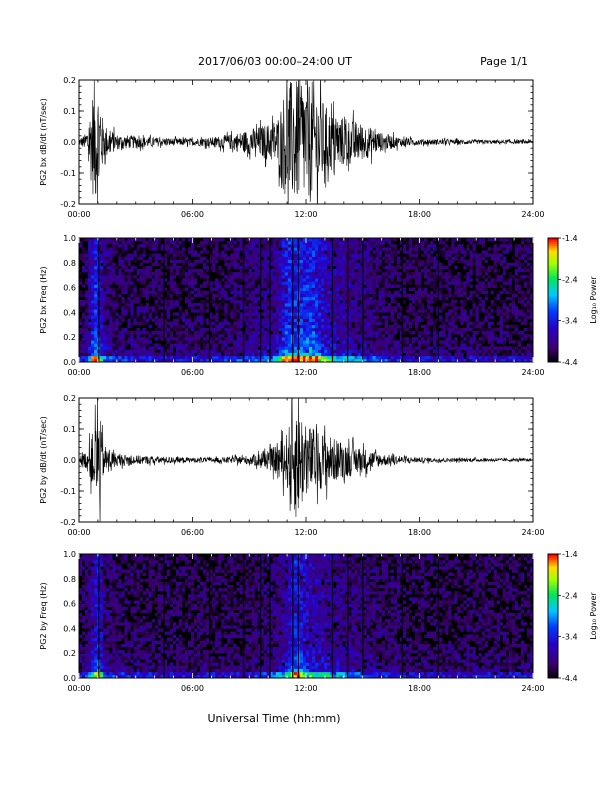 The height and width of the screenshot is (792, 612). I want to click on colorbar-segment, so click(553, 307).